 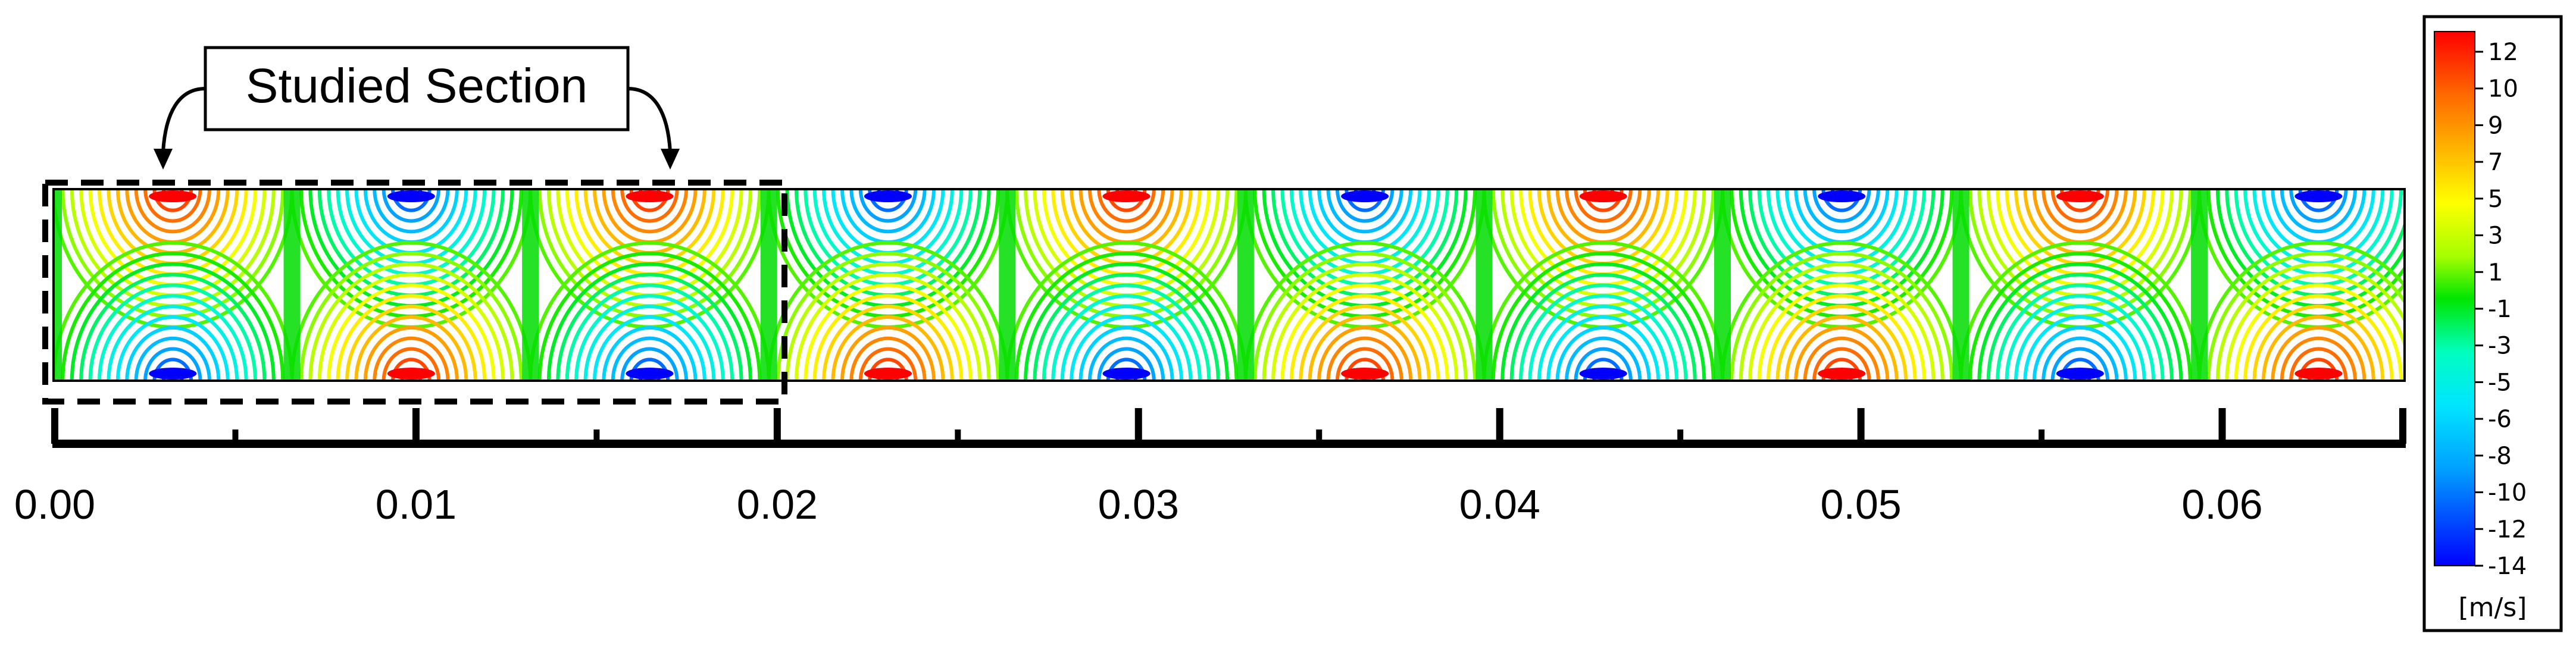 What do you see at coordinates (2507, 529) in the screenshot?
I see `colorbar-label: -12` at bounding box center [2507, 529].